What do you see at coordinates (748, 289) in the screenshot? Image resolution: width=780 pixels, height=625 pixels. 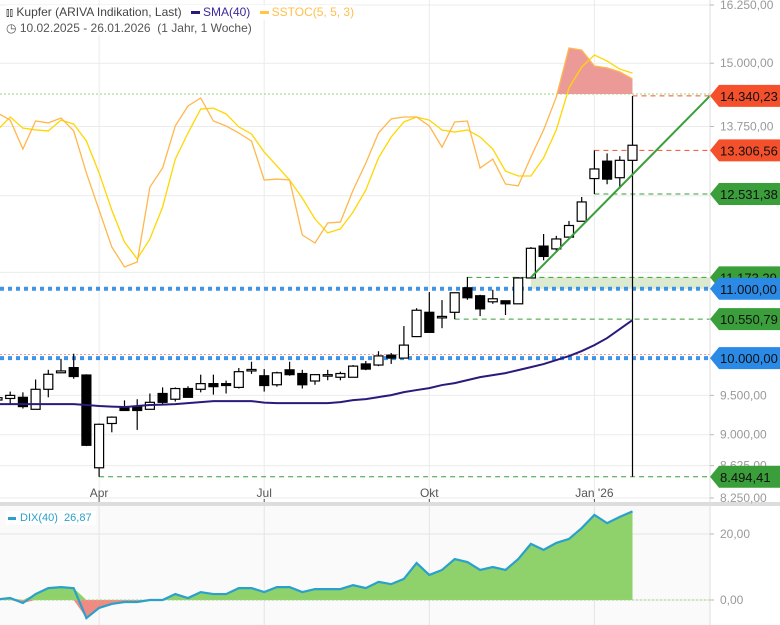 I see `price-tag-label: 11.000,00` at bounding box center [748, 289].